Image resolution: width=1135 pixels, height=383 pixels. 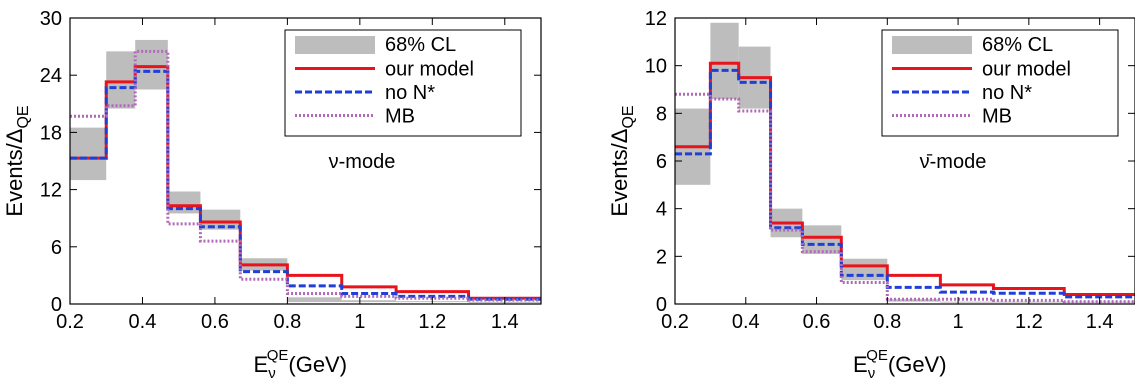 I want to click on y-tick-label: 18, so click(x=51, y=133).